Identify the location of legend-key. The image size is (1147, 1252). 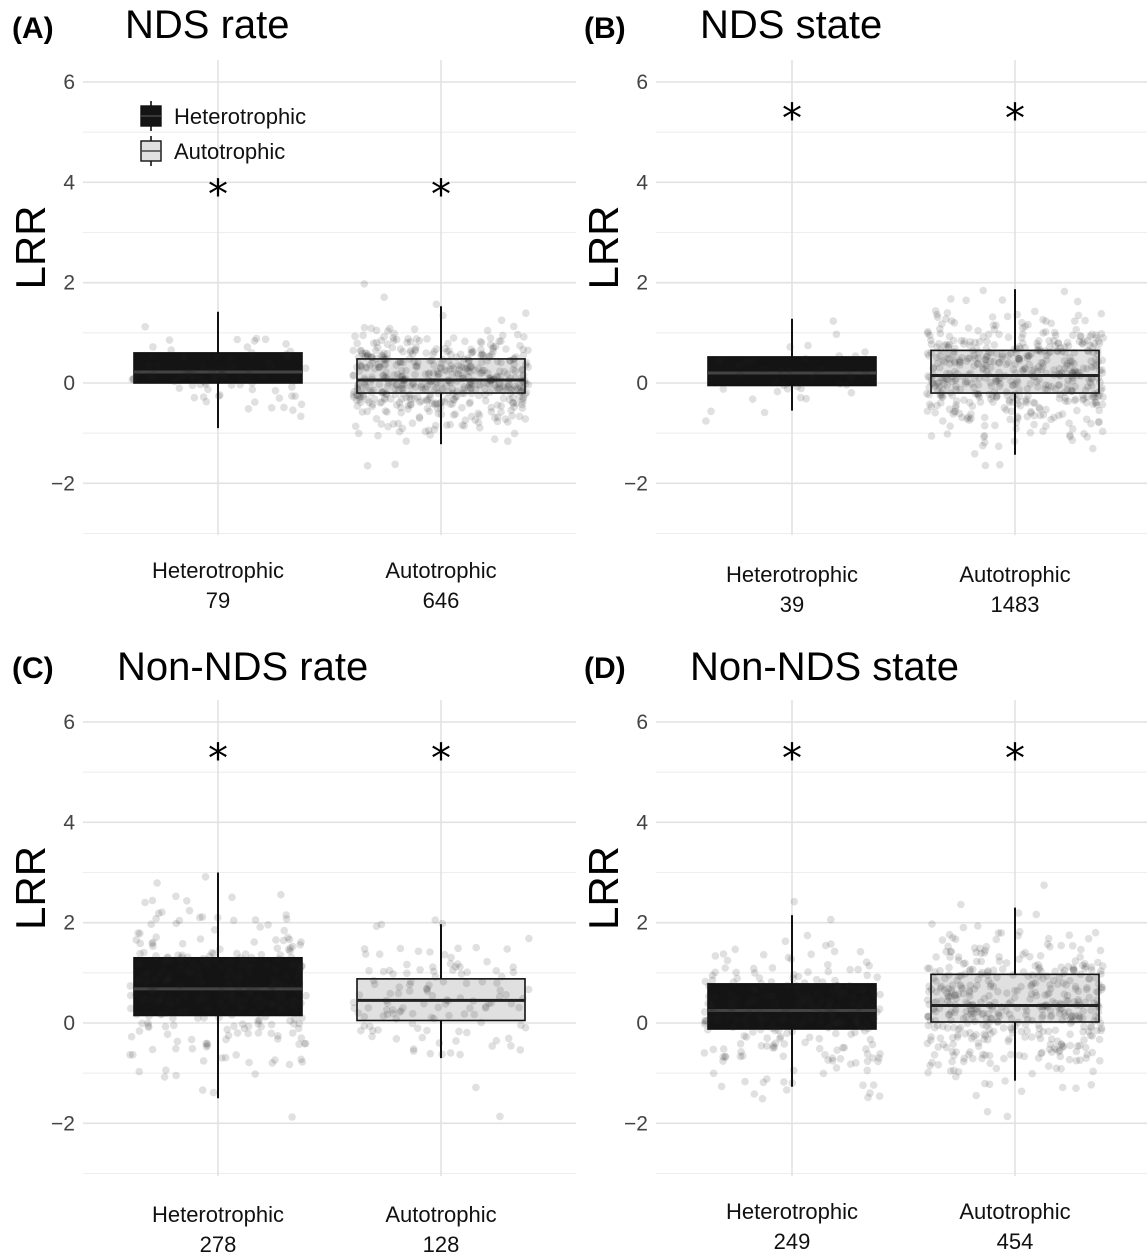
(151, 116).